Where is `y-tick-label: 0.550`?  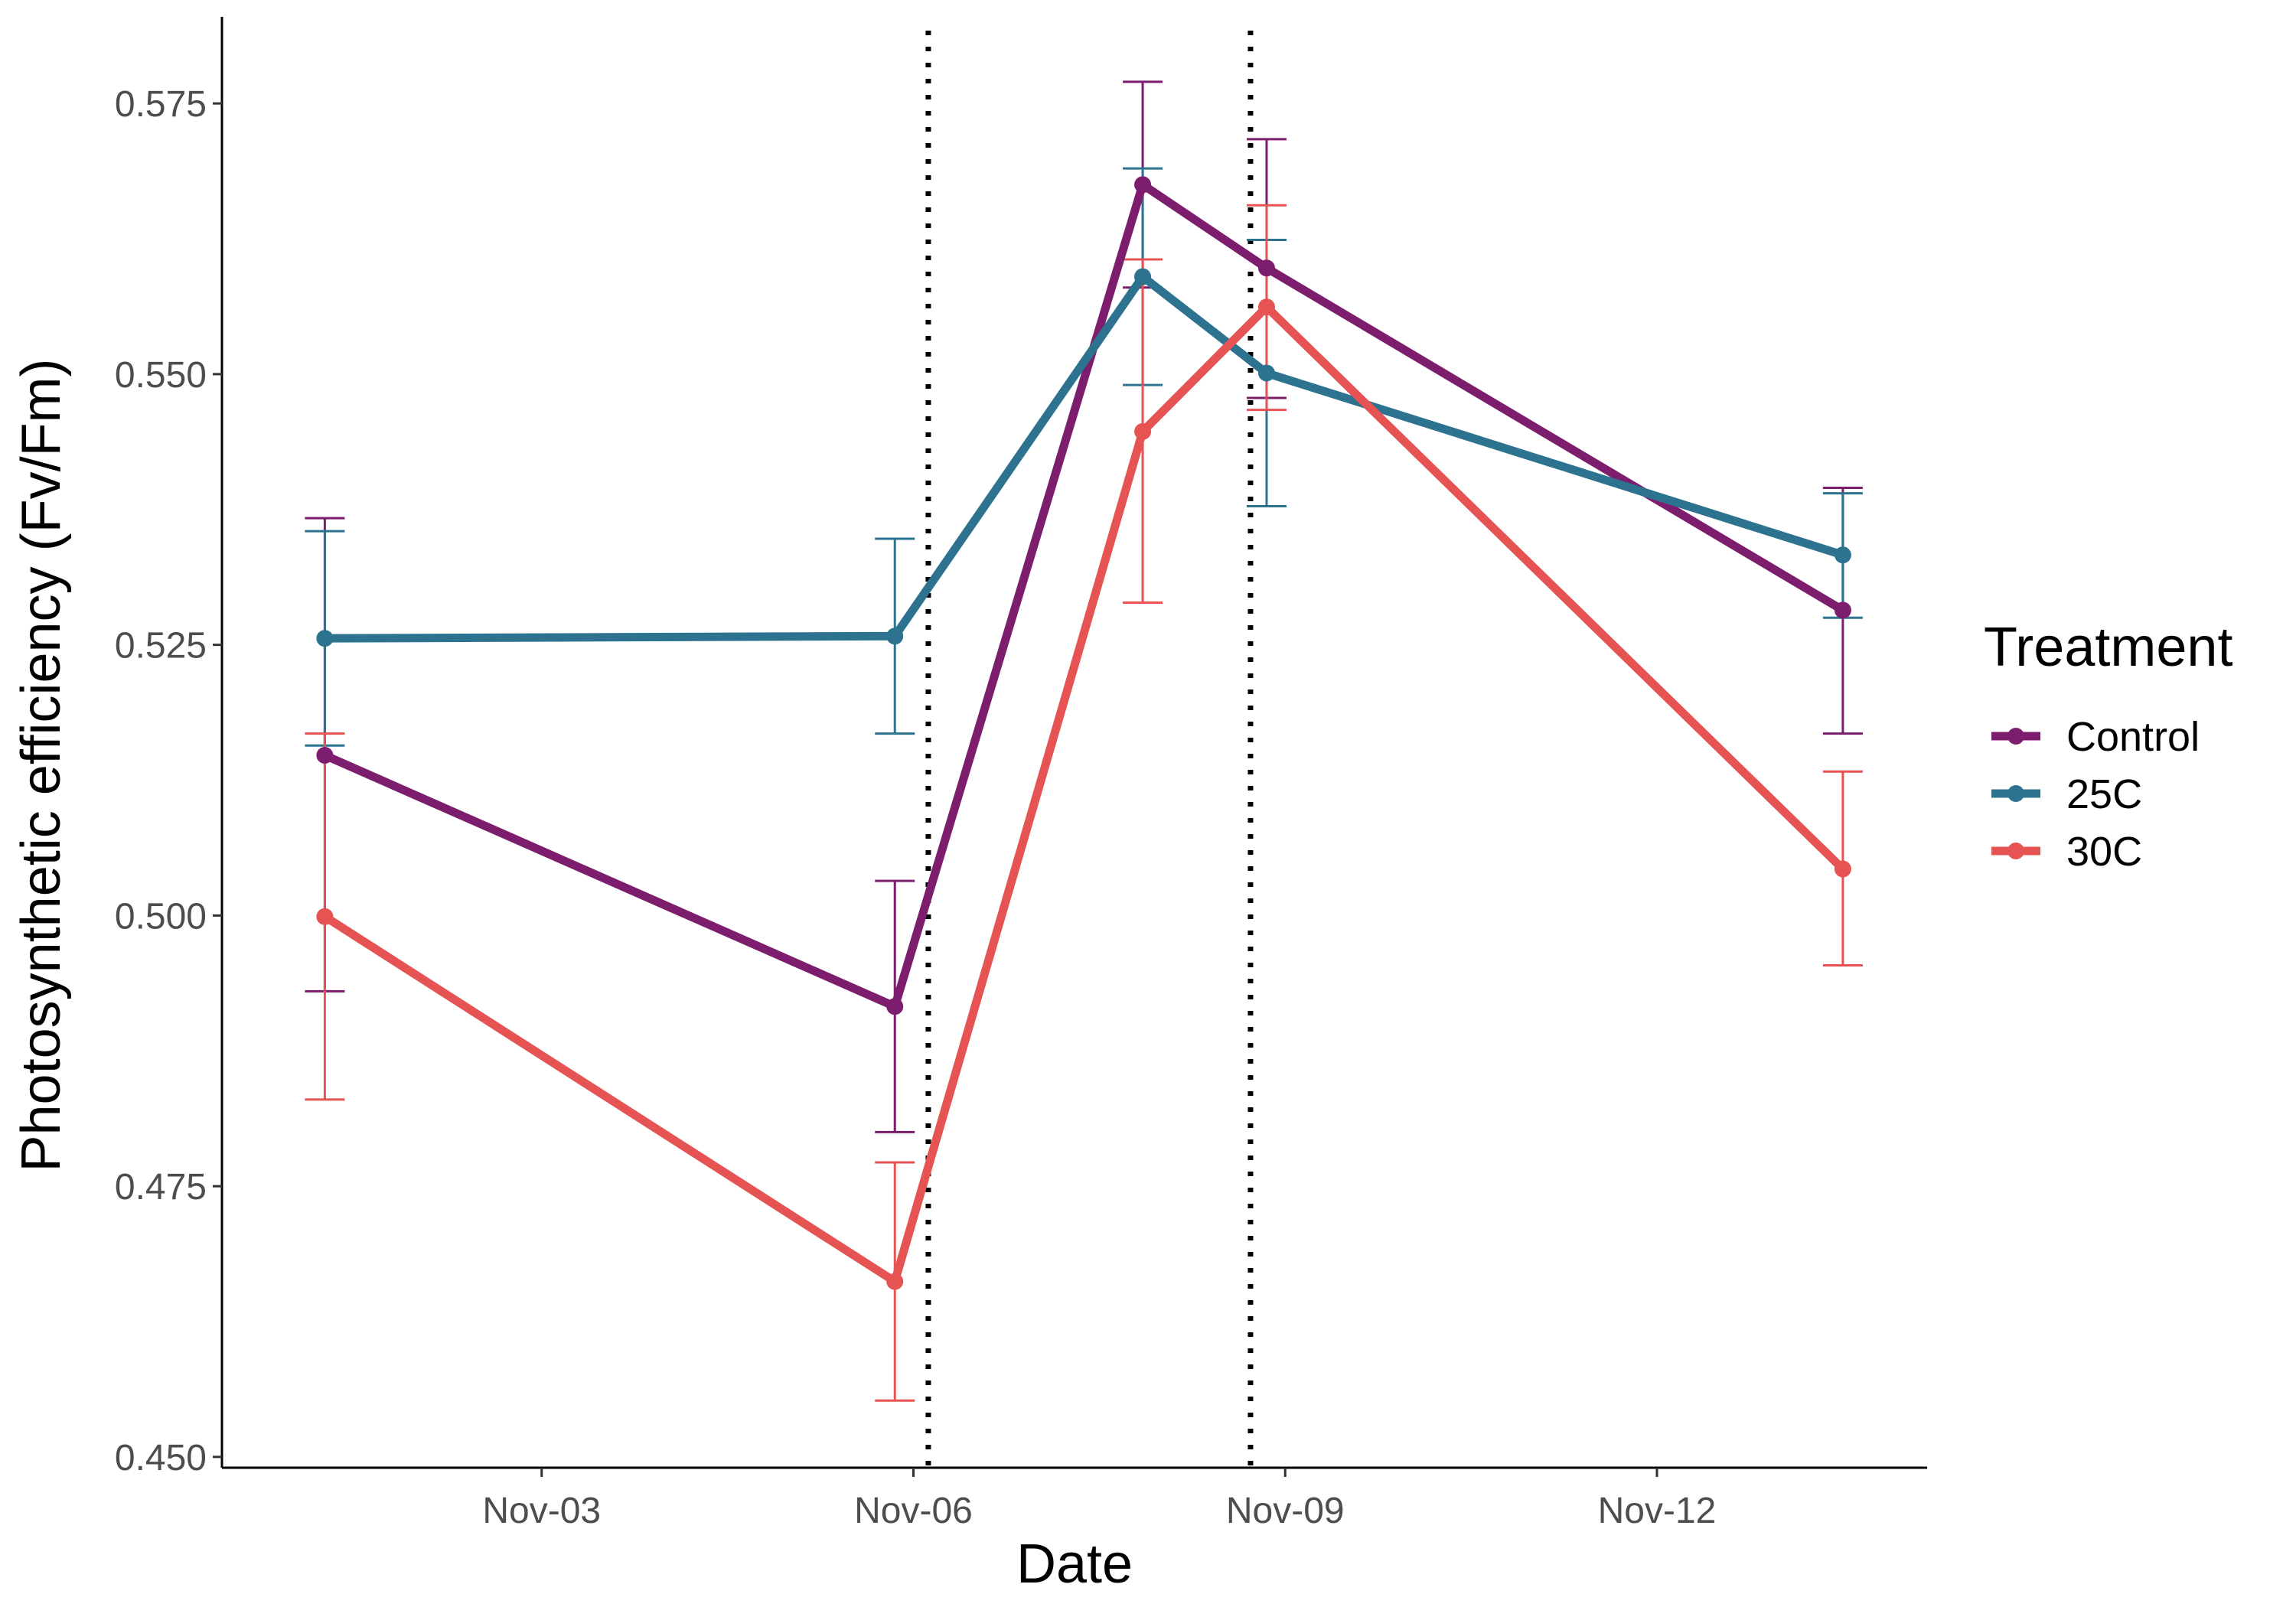 y-tick-label: 0.550 is located at coordinates (161, 376).